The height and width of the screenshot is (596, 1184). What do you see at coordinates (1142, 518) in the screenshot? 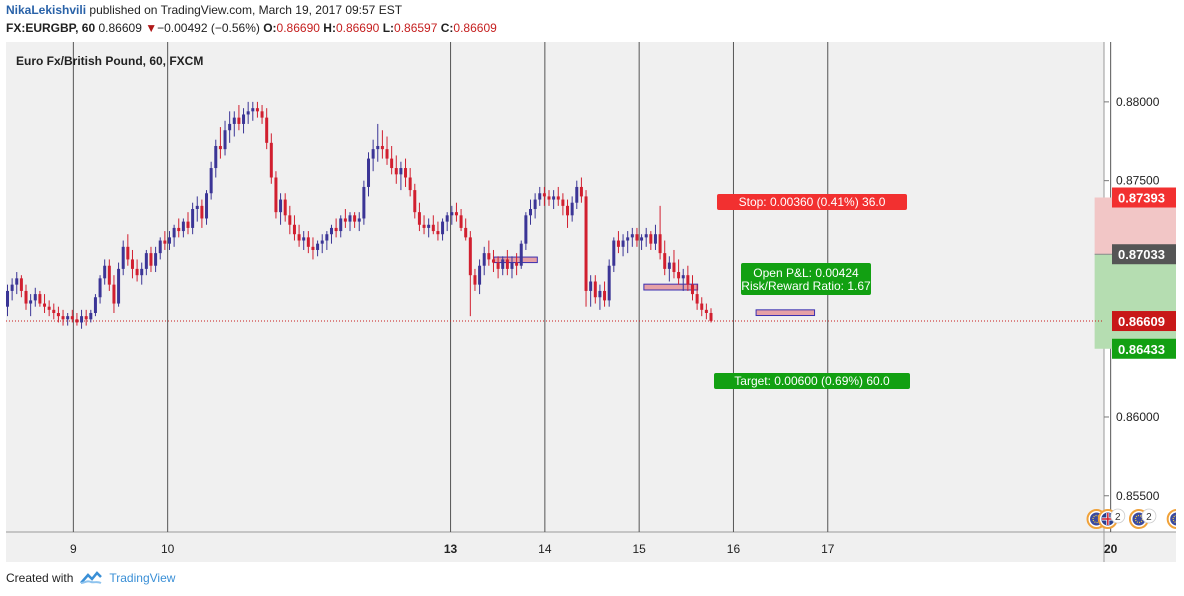
I see `eu-flag-icon: 2` at bounding box center [1142, 518].